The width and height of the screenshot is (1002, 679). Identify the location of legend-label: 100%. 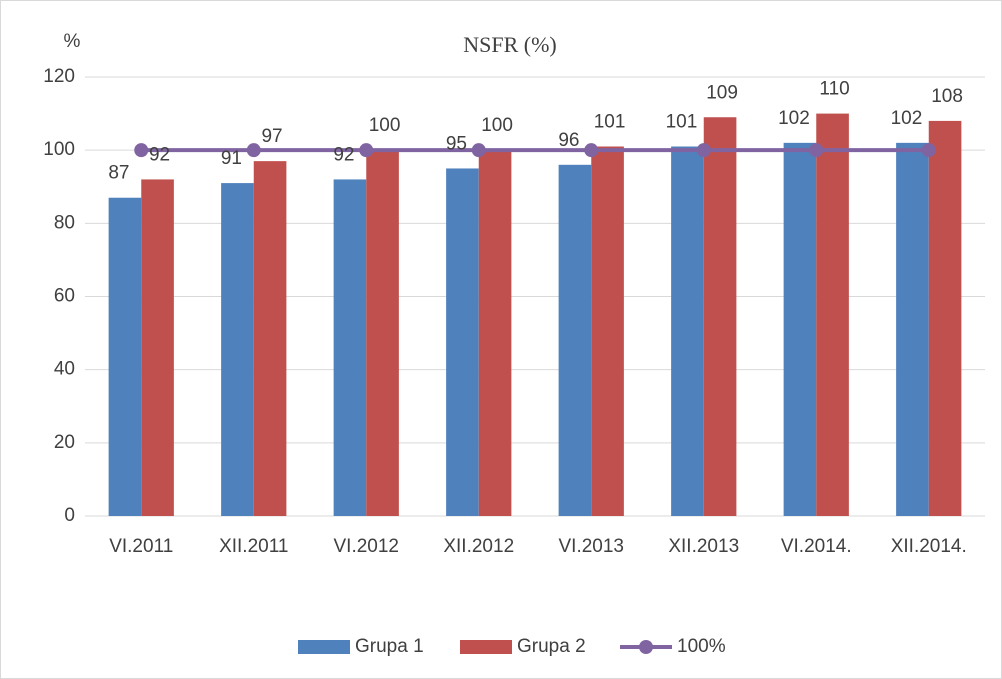
(701, 646).